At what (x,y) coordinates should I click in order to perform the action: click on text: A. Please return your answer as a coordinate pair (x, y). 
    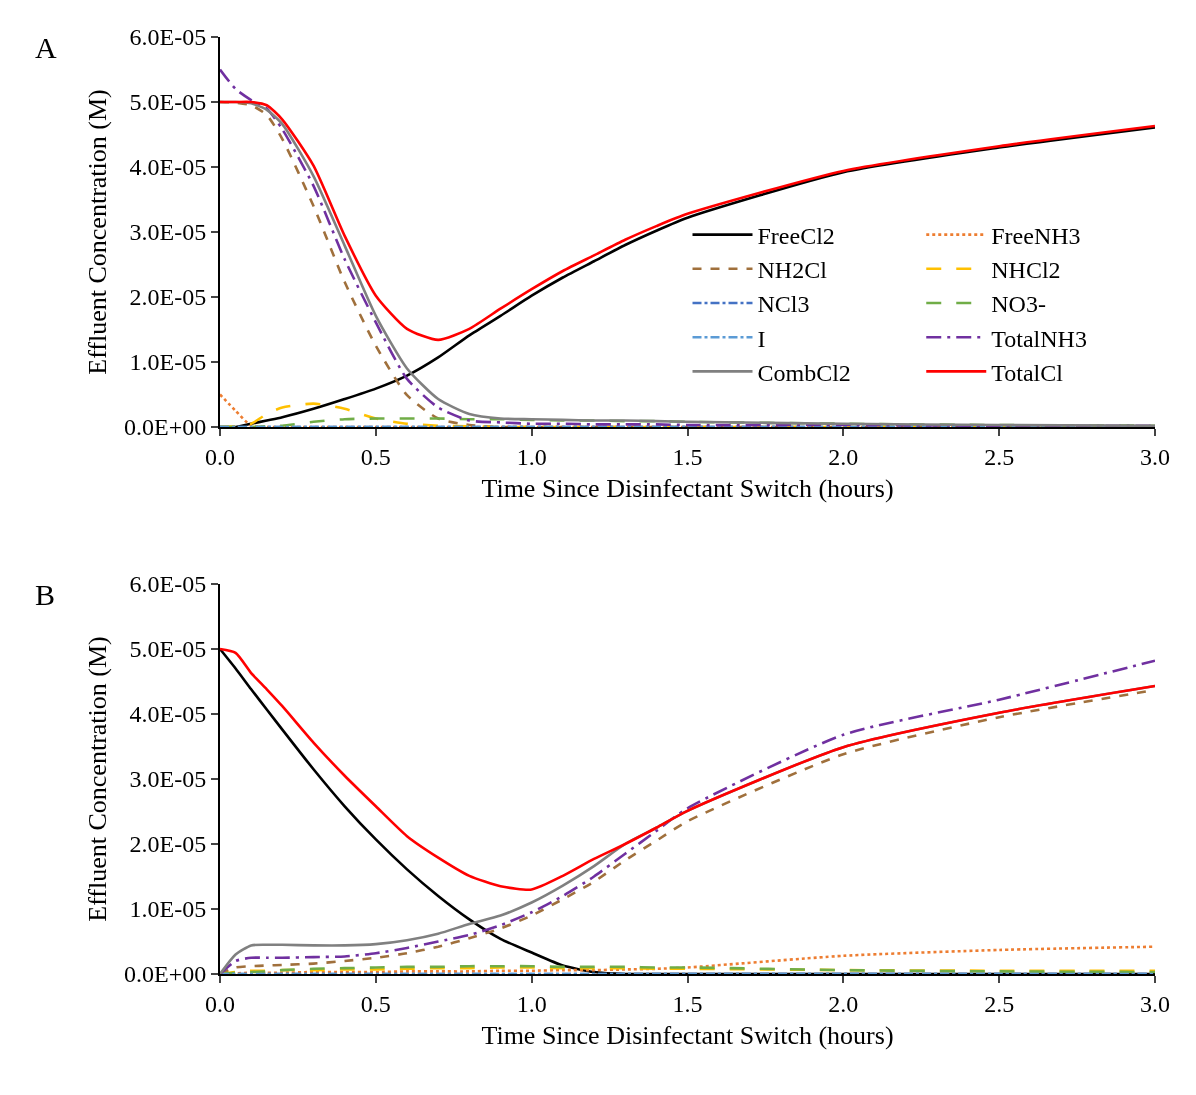
    Looking at the image, I should click on (46, 47).